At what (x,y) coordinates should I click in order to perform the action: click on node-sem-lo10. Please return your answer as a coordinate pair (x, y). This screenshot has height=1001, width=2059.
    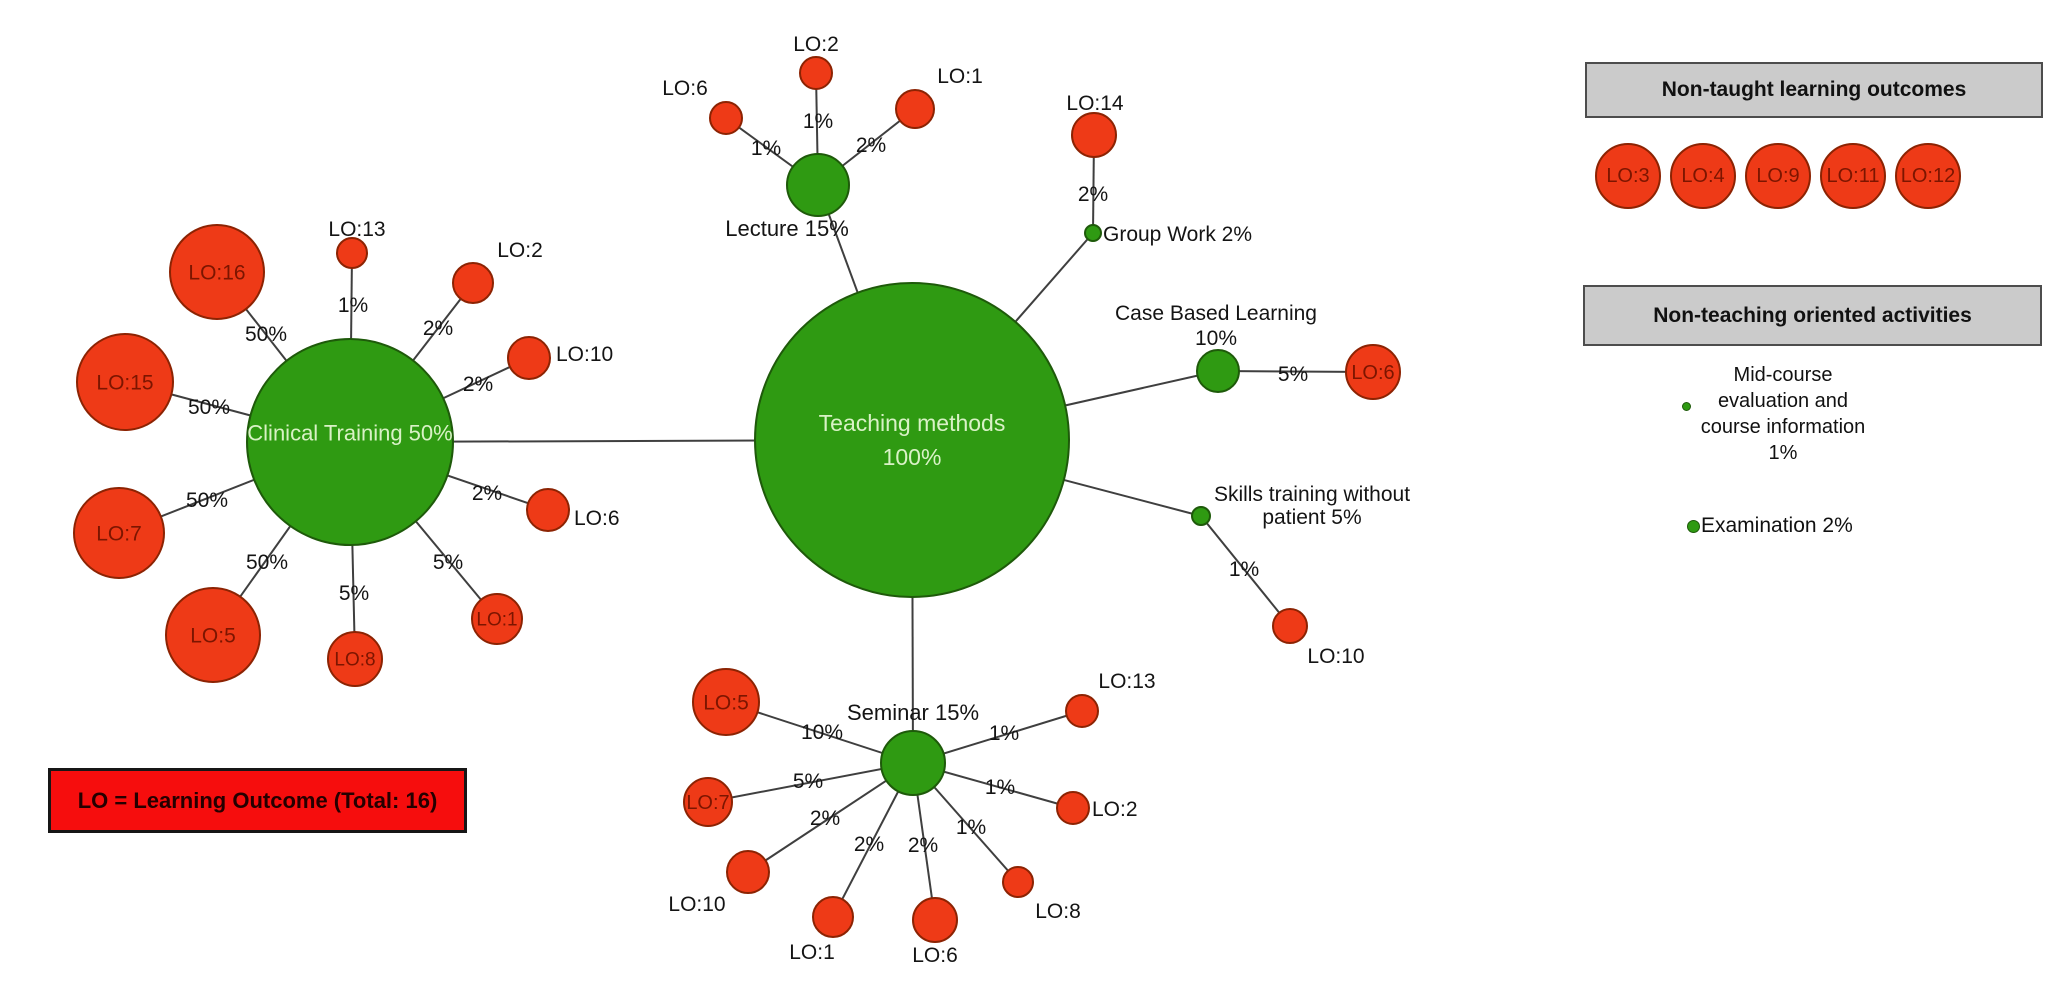
    Looking at the image, I should click on (748, 872).